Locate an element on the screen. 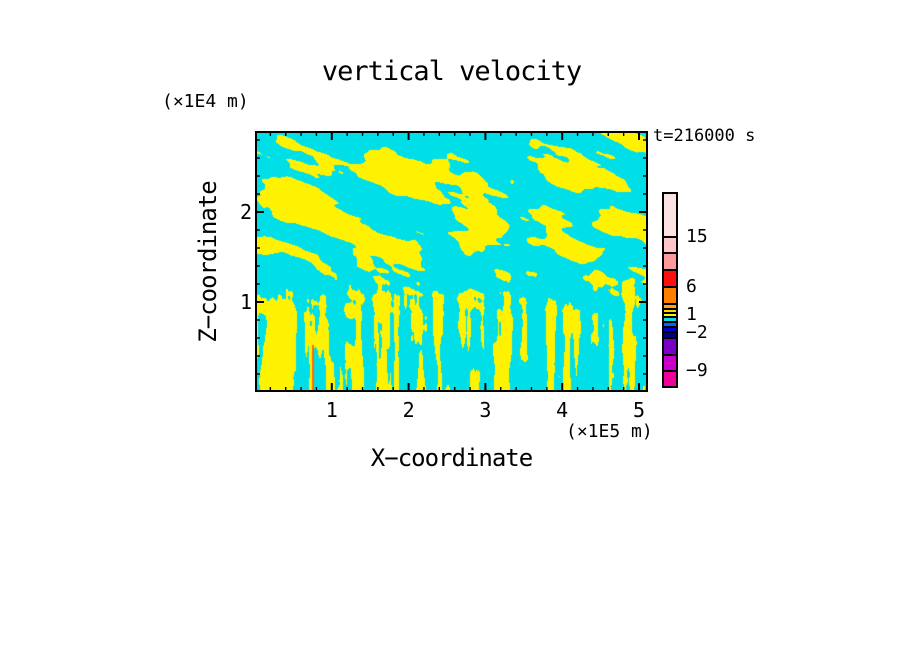  x-axis-title: X−coordinate is located at coordinates (451, 458).